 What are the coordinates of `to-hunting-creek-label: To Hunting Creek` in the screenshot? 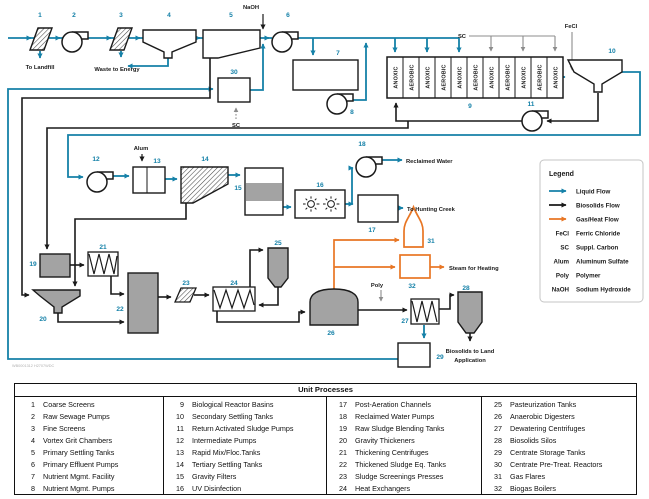 It's located at (431, 210).